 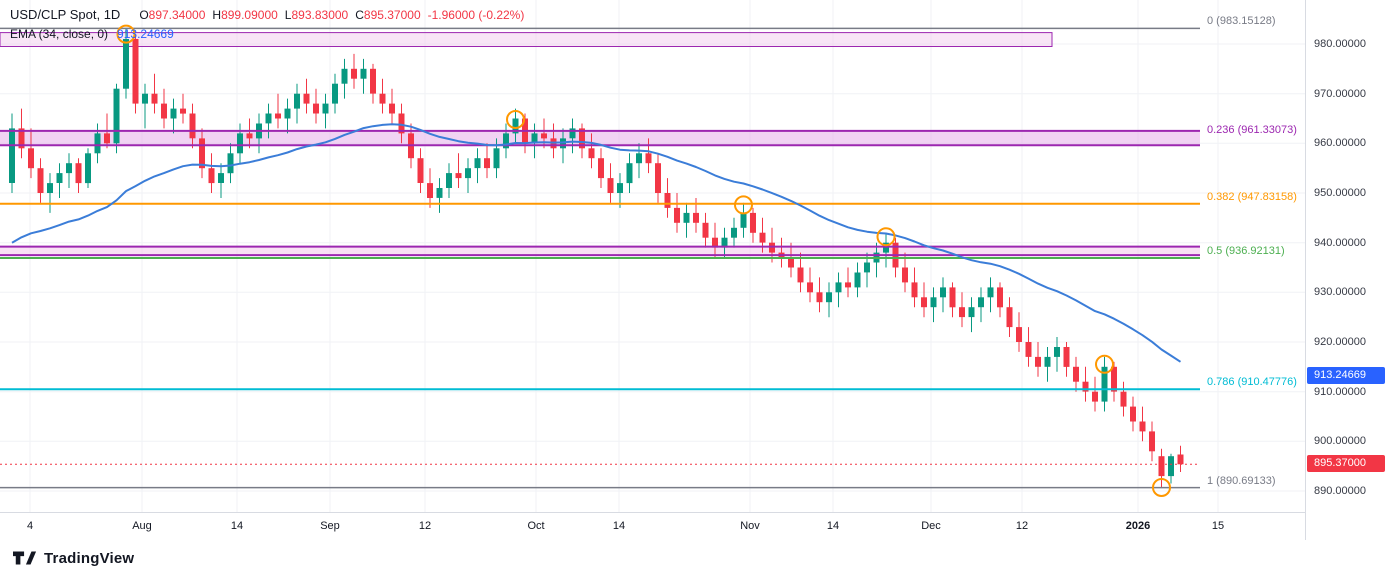 What do you see at coordinates (30, 526) in the screenshot?
I see `time-axis-label: 4` at bounding box center [30, 526].